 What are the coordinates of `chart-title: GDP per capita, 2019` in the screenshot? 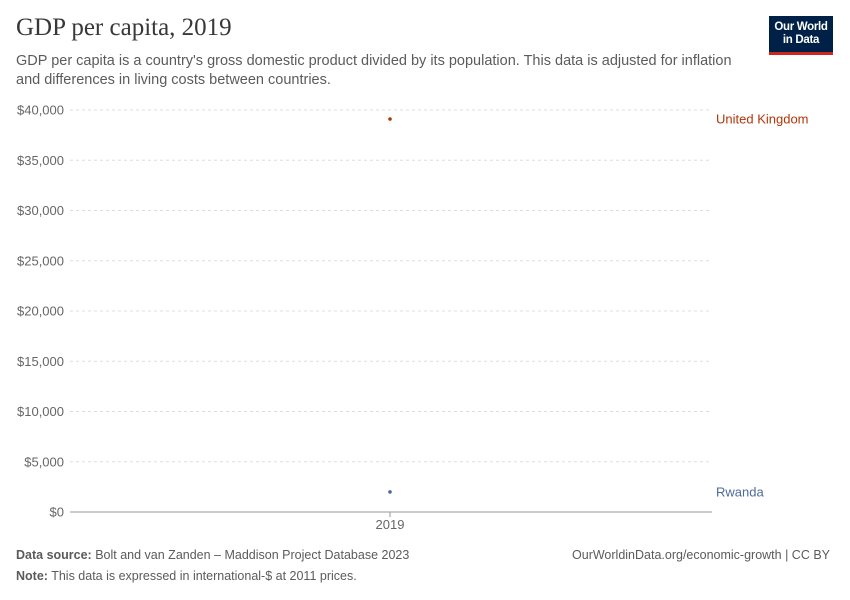 It's located at (124, 27).